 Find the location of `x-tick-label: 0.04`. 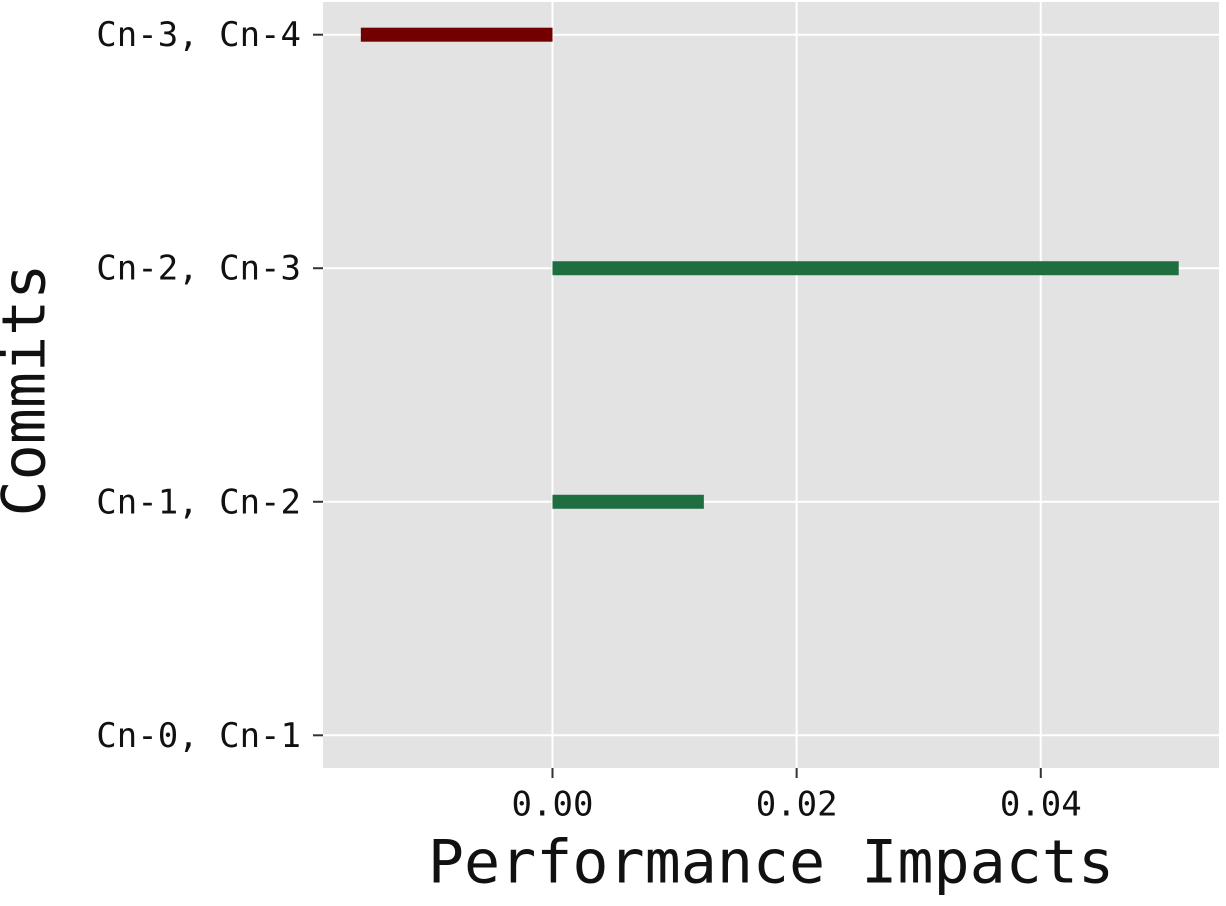

x-tick-label: 0.04 is located at coordinates (1041, 805).